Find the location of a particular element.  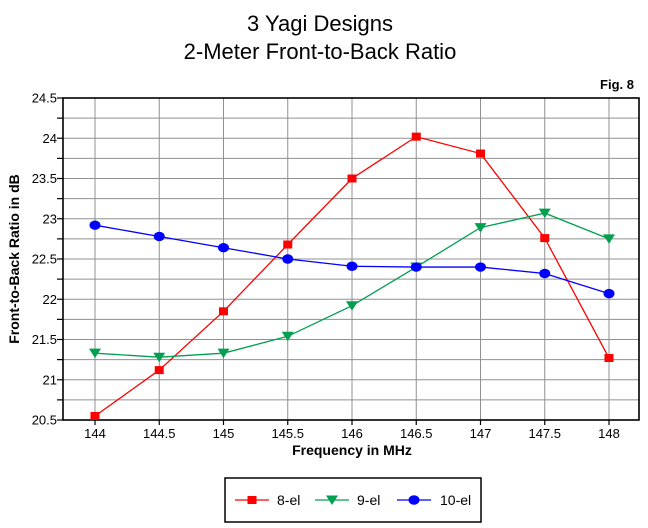

chart-title-line2: 2-Meter Front-to-Back Ratio is located at coordinates (320, 51).